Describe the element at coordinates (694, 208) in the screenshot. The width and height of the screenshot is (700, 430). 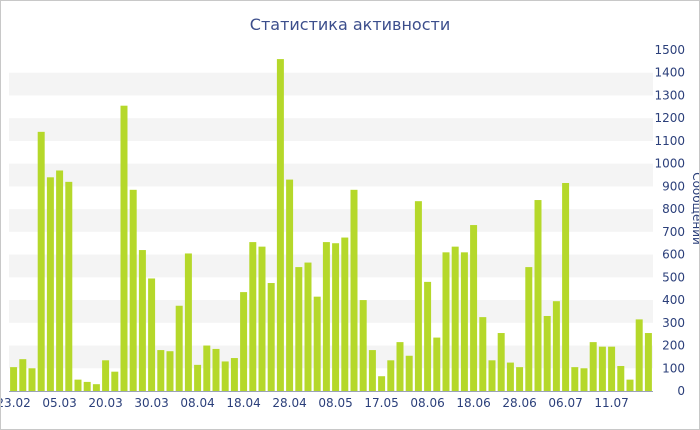
I see `y-axis-label: Сообщений` at that location.